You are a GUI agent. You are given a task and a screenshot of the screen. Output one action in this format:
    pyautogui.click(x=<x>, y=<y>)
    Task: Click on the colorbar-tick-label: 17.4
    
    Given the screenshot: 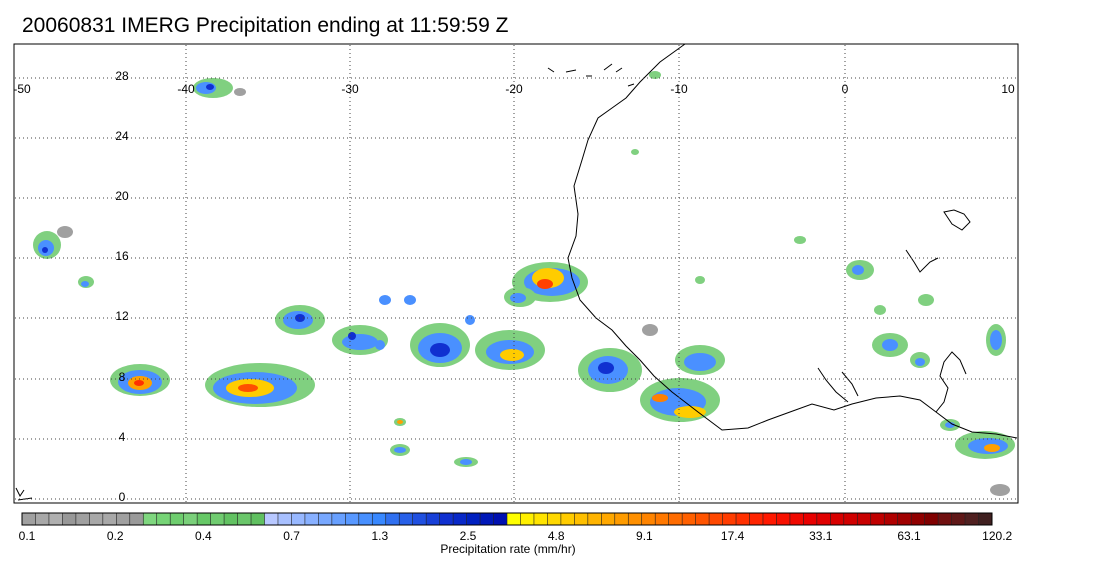 What is the action you would take?
    pyautogui.click(x=733, y=536)
    